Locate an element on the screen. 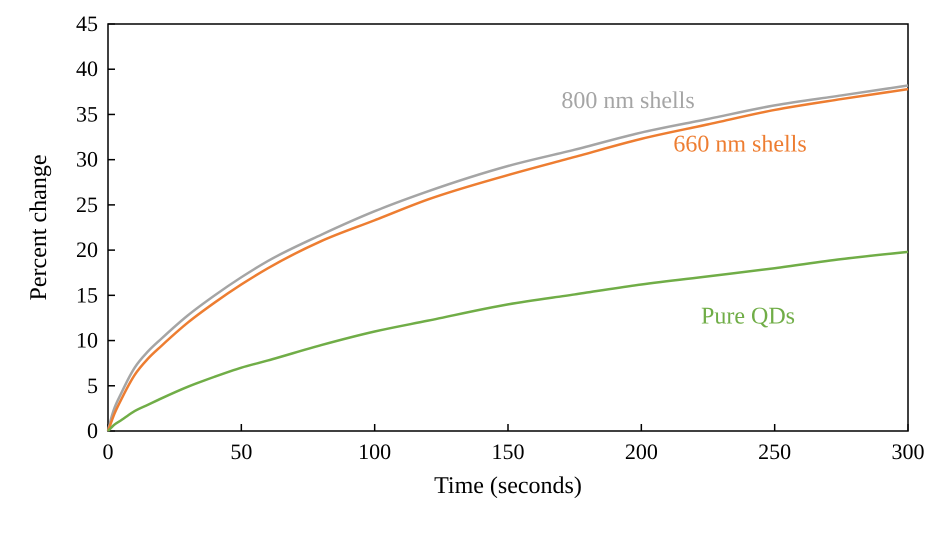  series-label: 800 nm shells is located at coordinates (628, 101).